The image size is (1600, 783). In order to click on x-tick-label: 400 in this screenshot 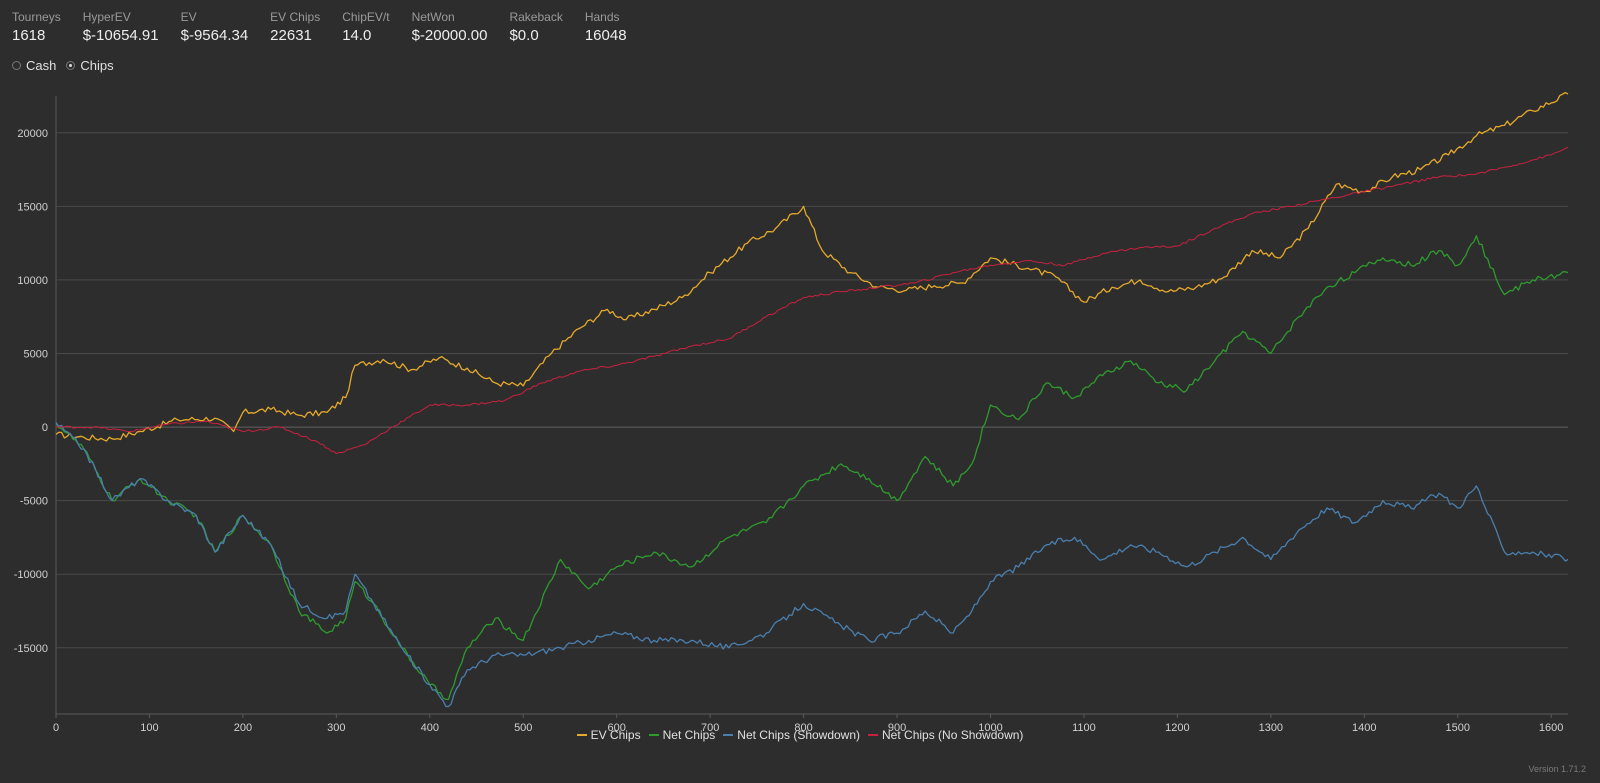, I will do `click(430, 728)`.